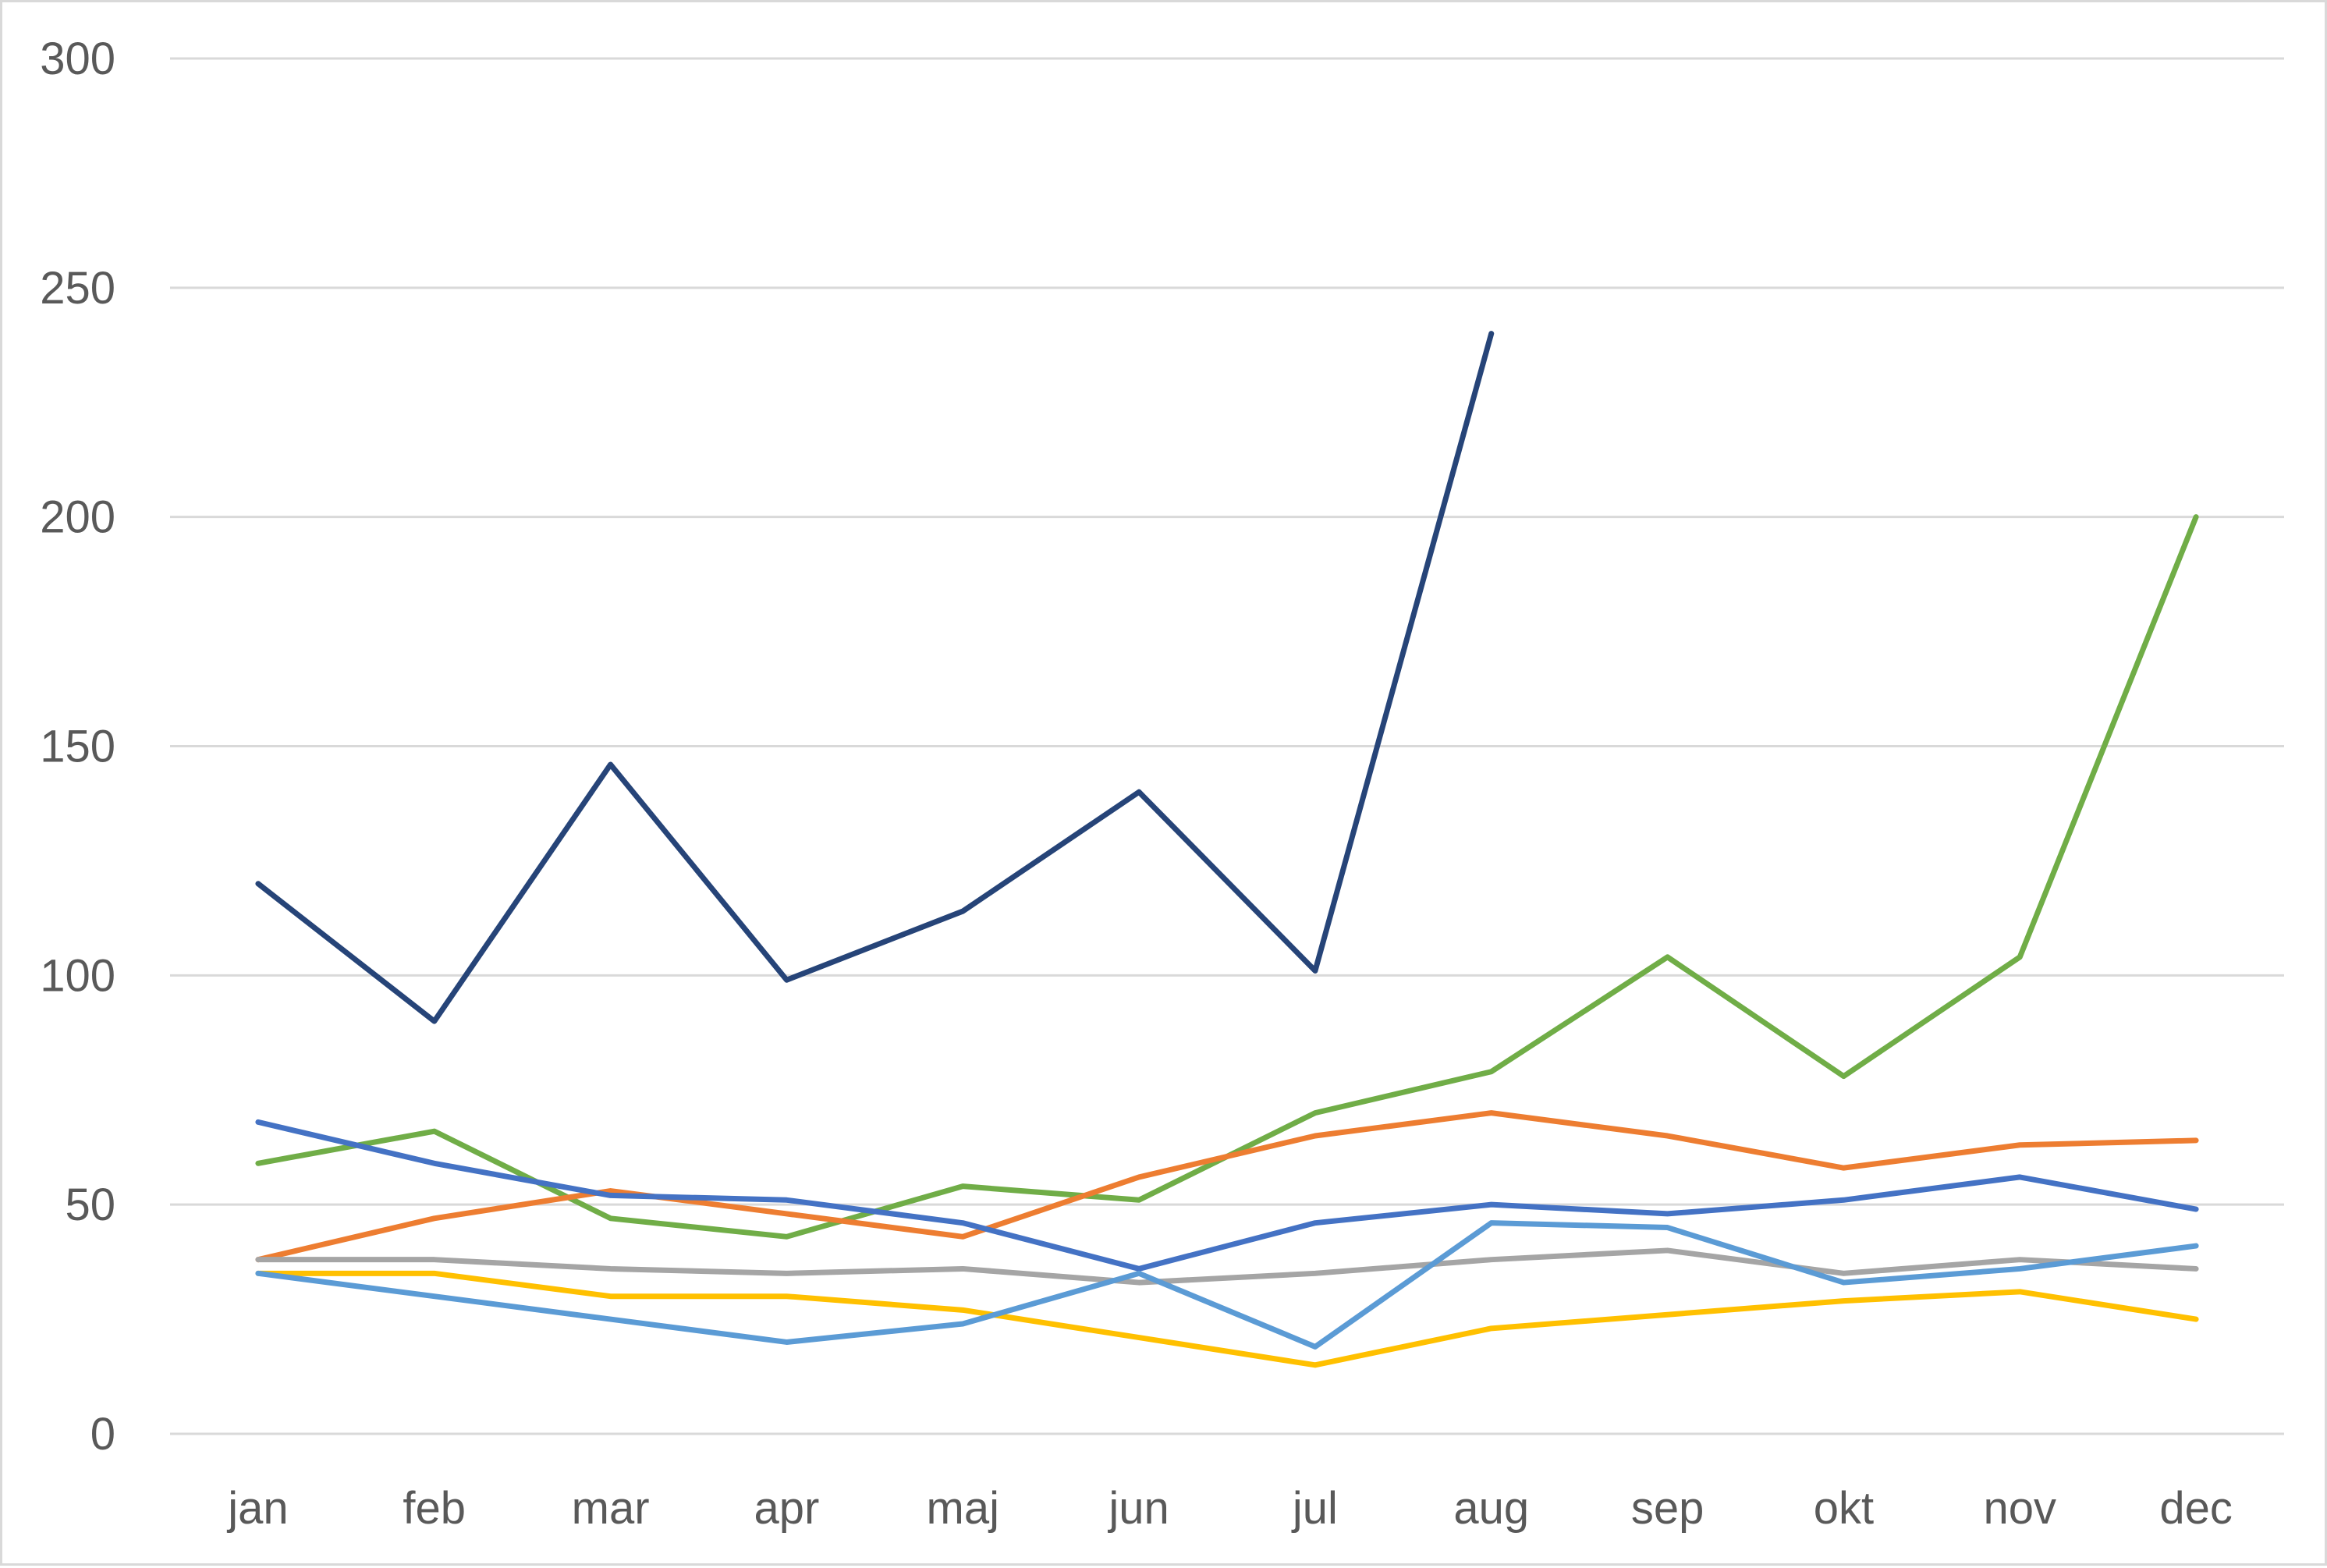 The width and height of the screenshot is (2327, 1568). I want to click on x-tick-label: sep, so click(1667, 1509).